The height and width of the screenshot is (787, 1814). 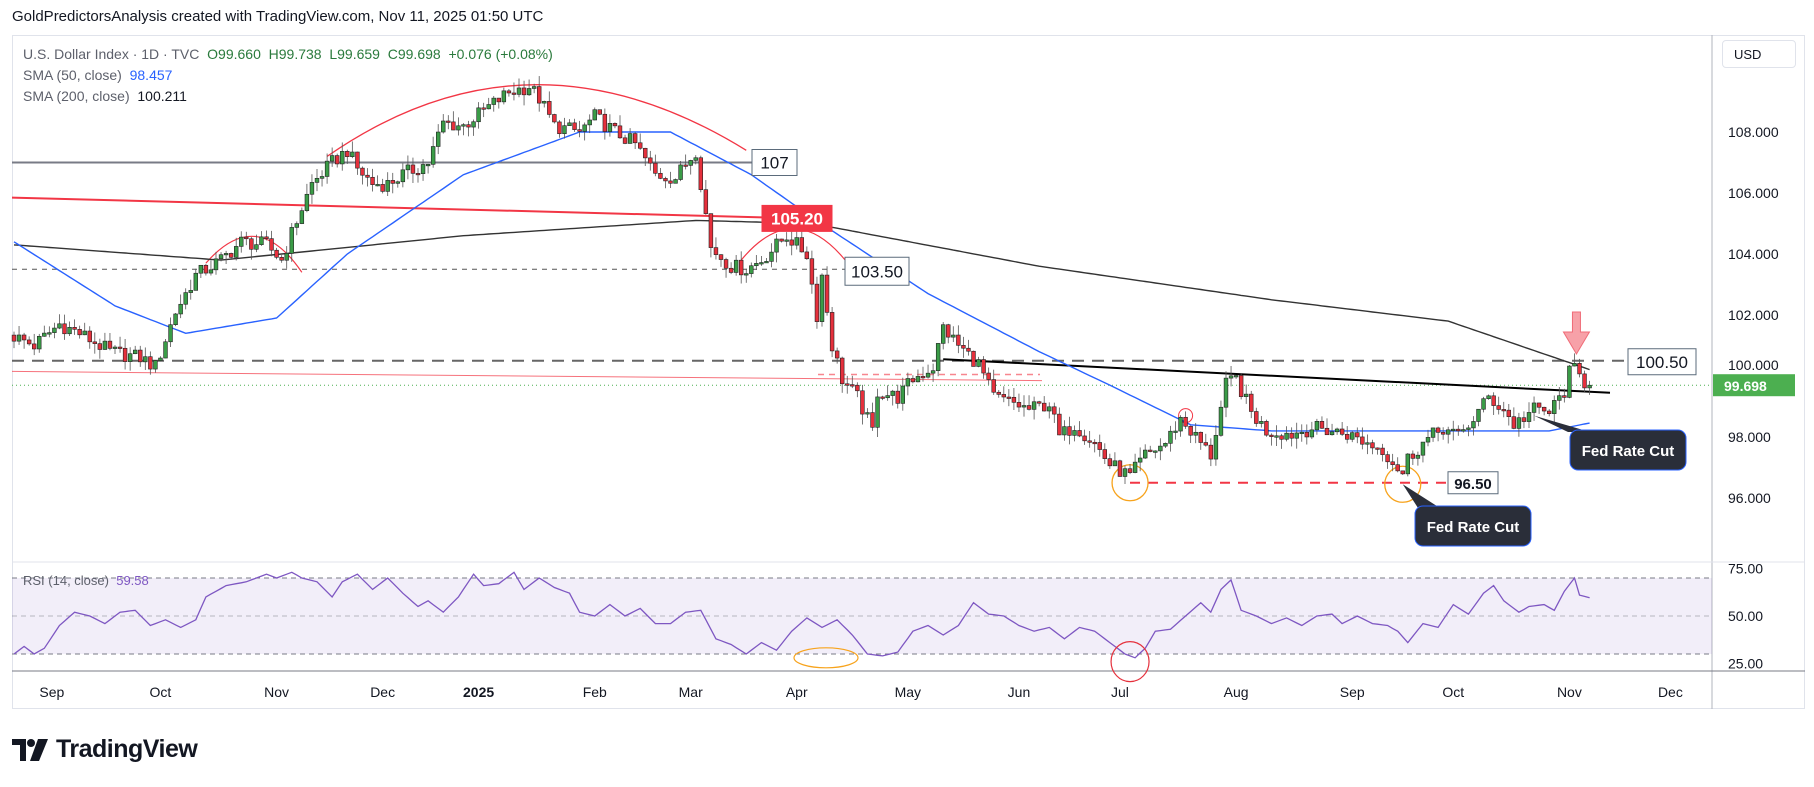 I want to click on ohlc-low: L99.659, so click(x=354, y=54).